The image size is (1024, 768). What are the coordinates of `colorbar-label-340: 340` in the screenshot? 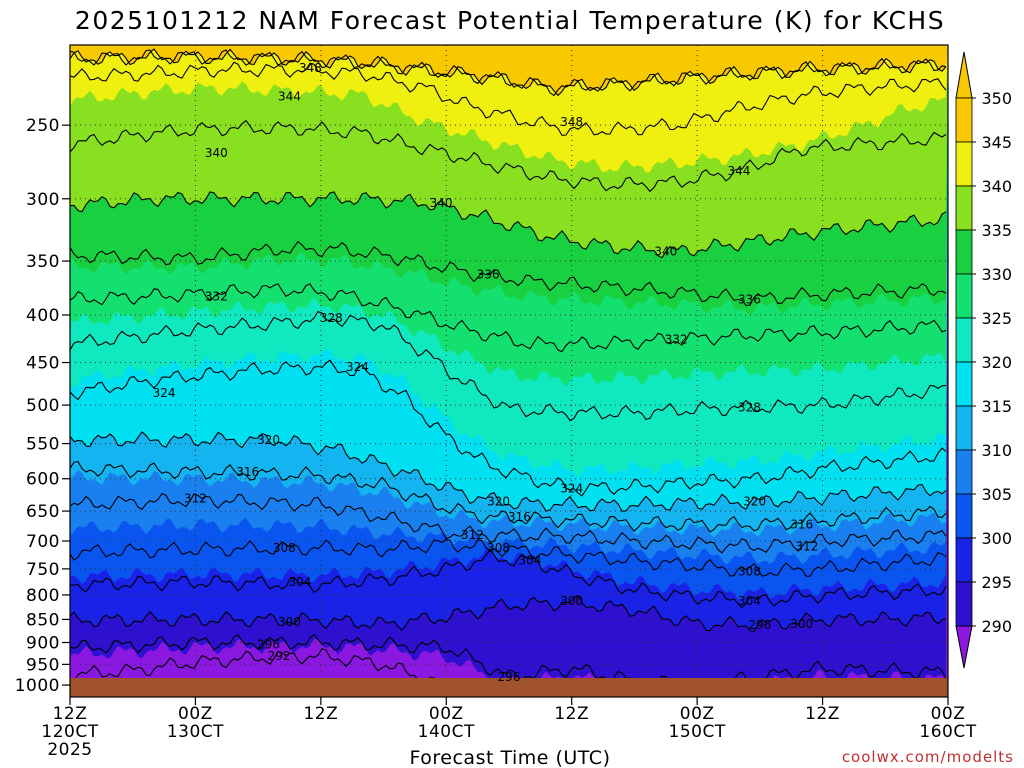 It's located at (996, 186).